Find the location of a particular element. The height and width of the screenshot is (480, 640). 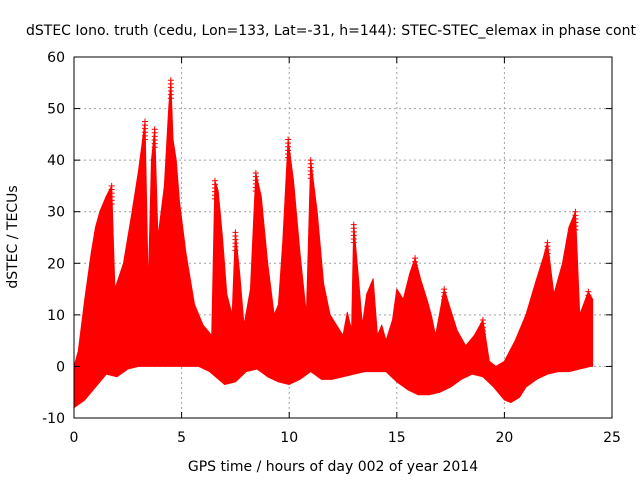

x-tick-label: 15 is located at coordinates (397, 438).